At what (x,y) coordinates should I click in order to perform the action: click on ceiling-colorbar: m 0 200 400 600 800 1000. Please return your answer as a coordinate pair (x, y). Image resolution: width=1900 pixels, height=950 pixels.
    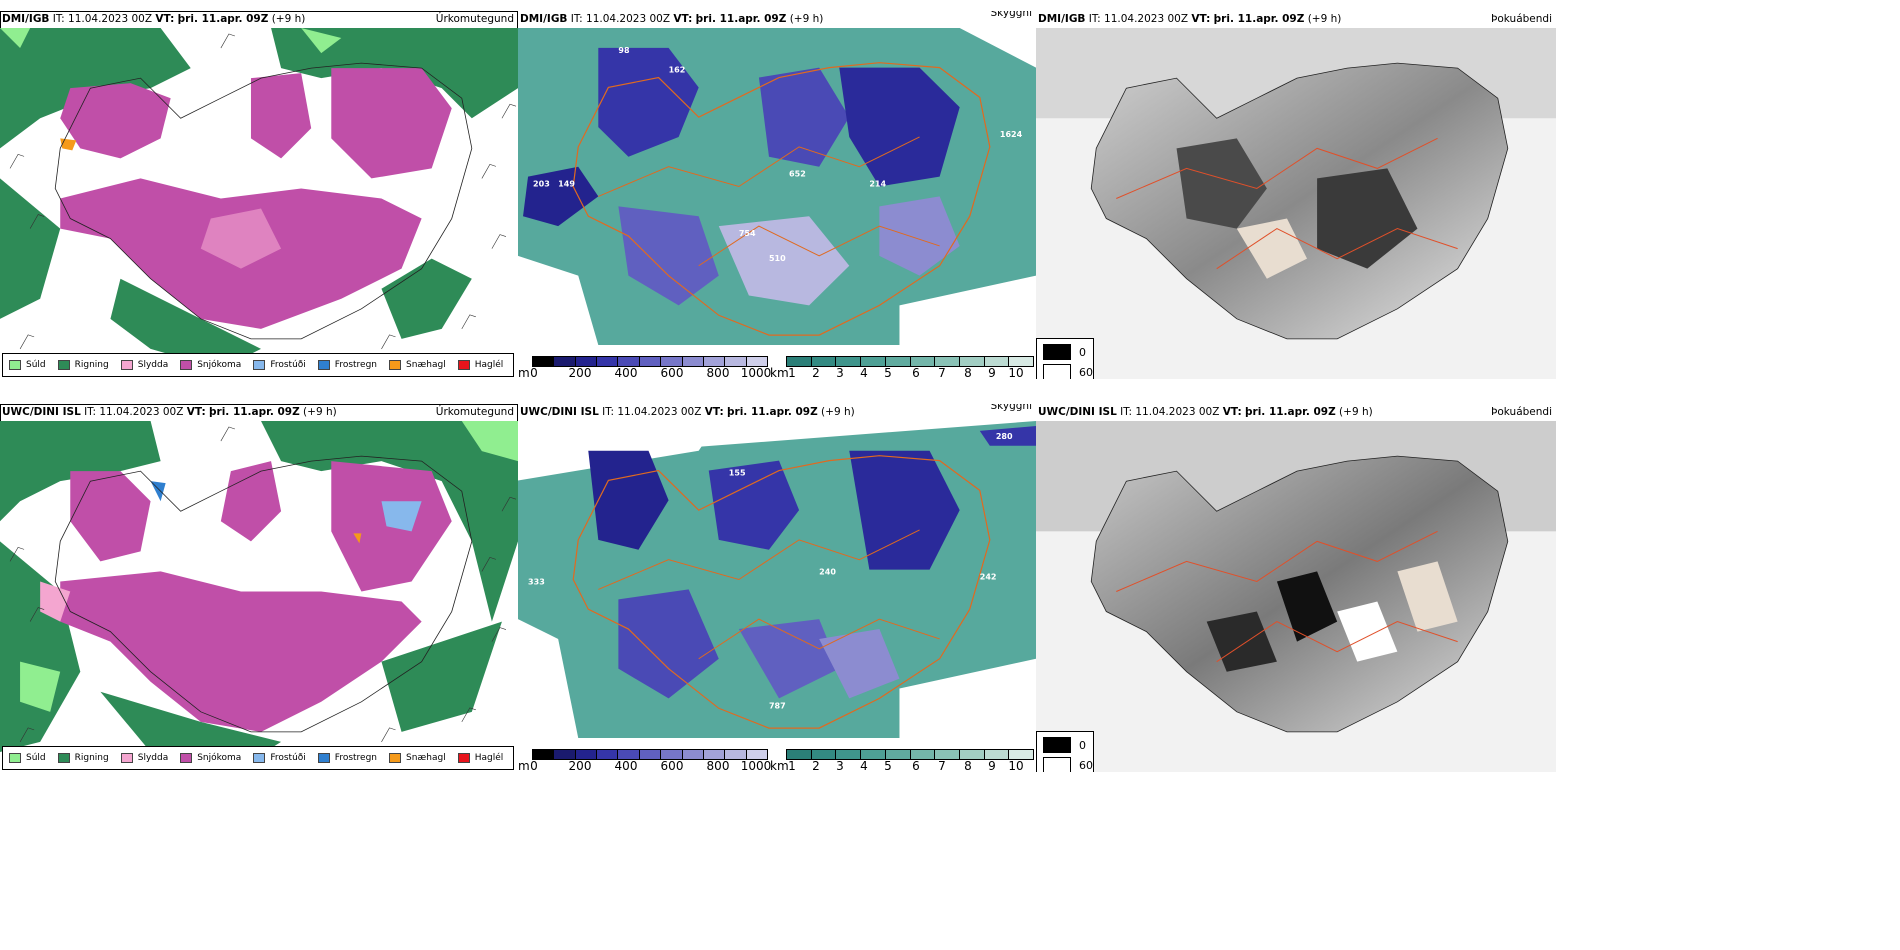
    Looking at the image, I should click on (645, 758).